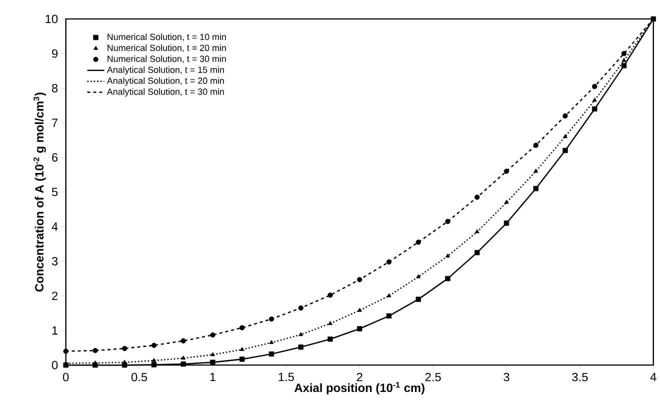 This screenshot has height=418, width=660. What do you see at coordinates (55, 53) in the screenshot?
I see `y-tick-label: 9` at bounding box center [55, 53].